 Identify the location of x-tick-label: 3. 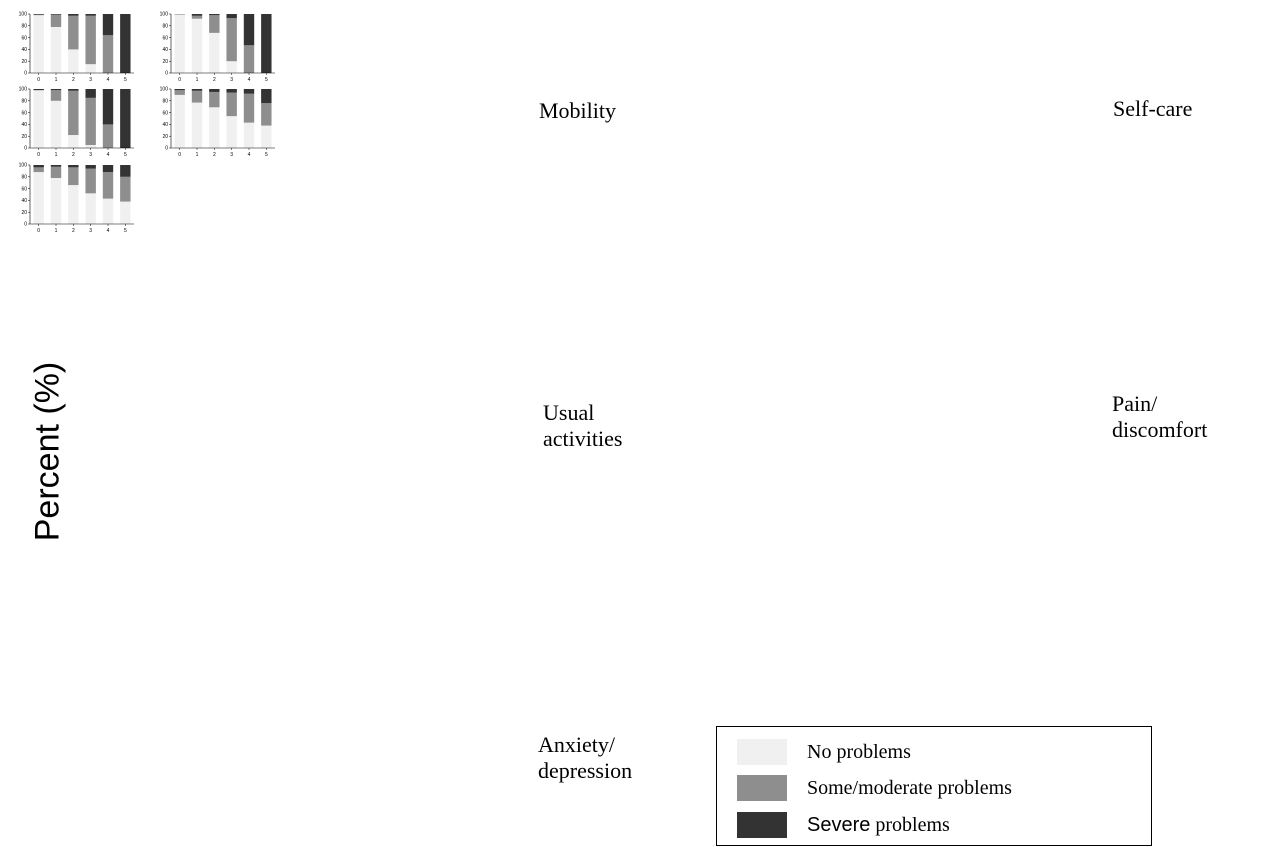
(90, 80).